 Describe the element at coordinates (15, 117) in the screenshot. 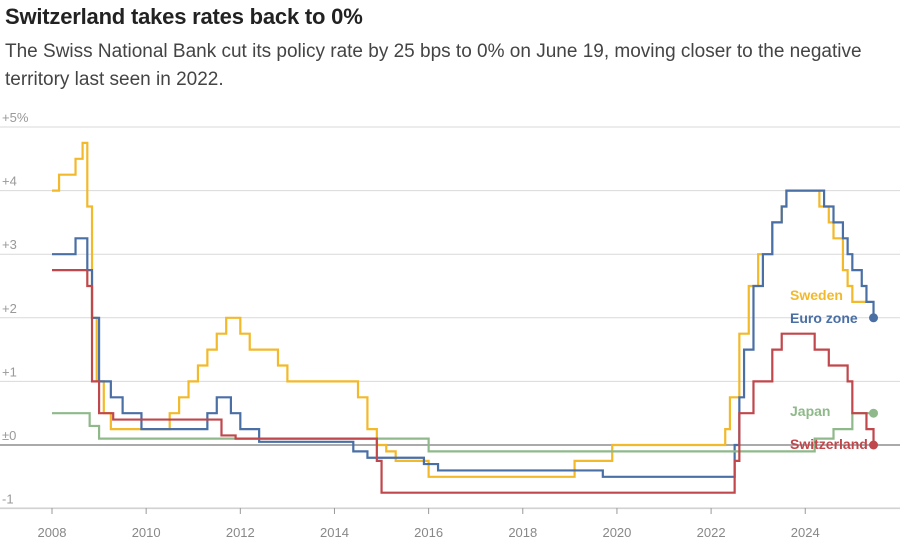

I see `y-tick-label: +5%` at that location.